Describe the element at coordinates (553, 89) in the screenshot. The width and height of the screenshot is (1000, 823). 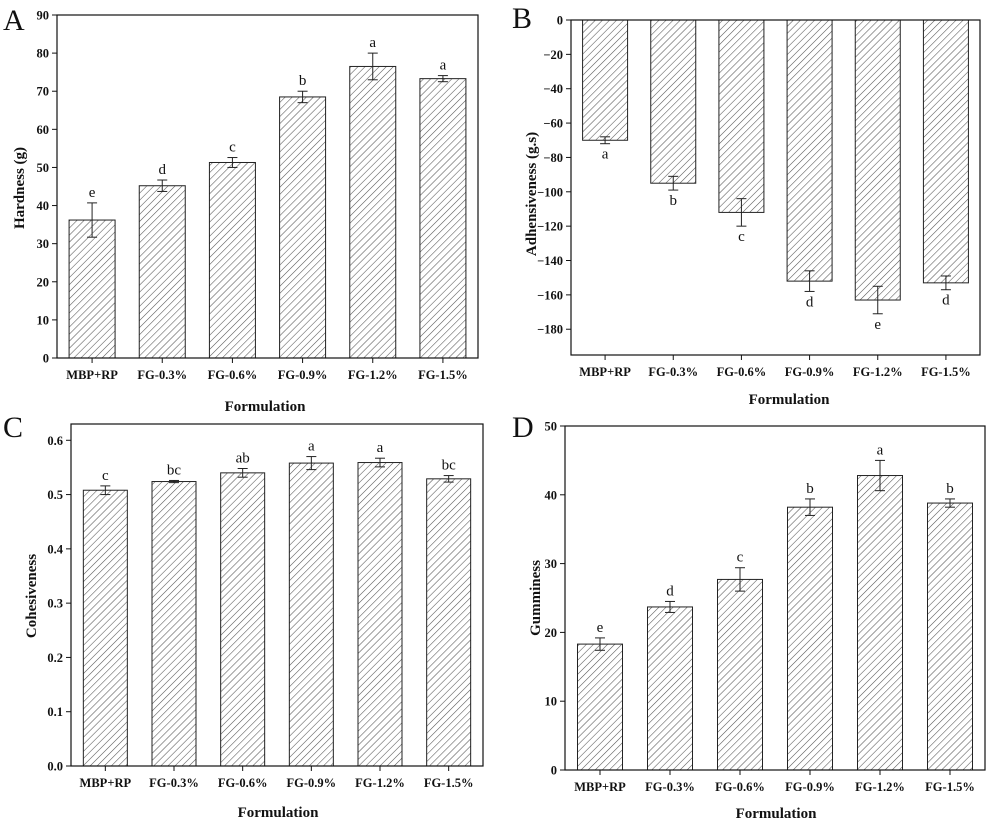
I see `y-tick-label: −40` at that location.